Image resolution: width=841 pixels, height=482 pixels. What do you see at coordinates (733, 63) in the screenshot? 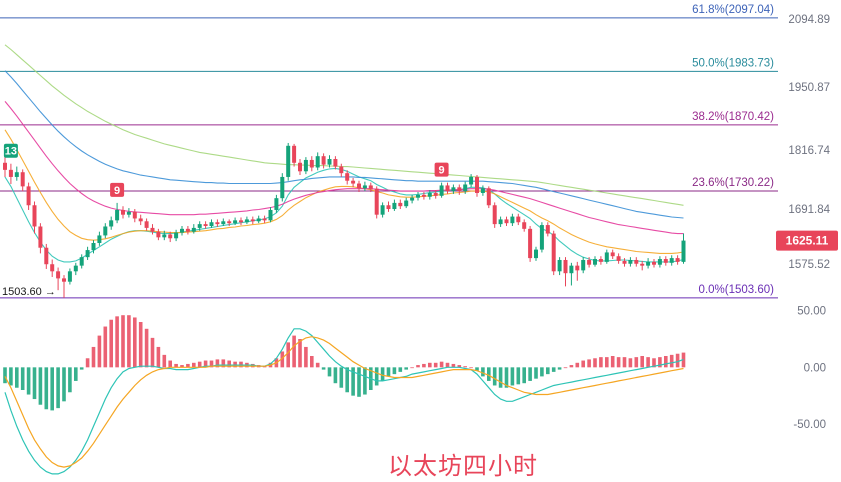
I see `fib-label-1: 50.0%(1983.73)` at bounding box center [733, 63].